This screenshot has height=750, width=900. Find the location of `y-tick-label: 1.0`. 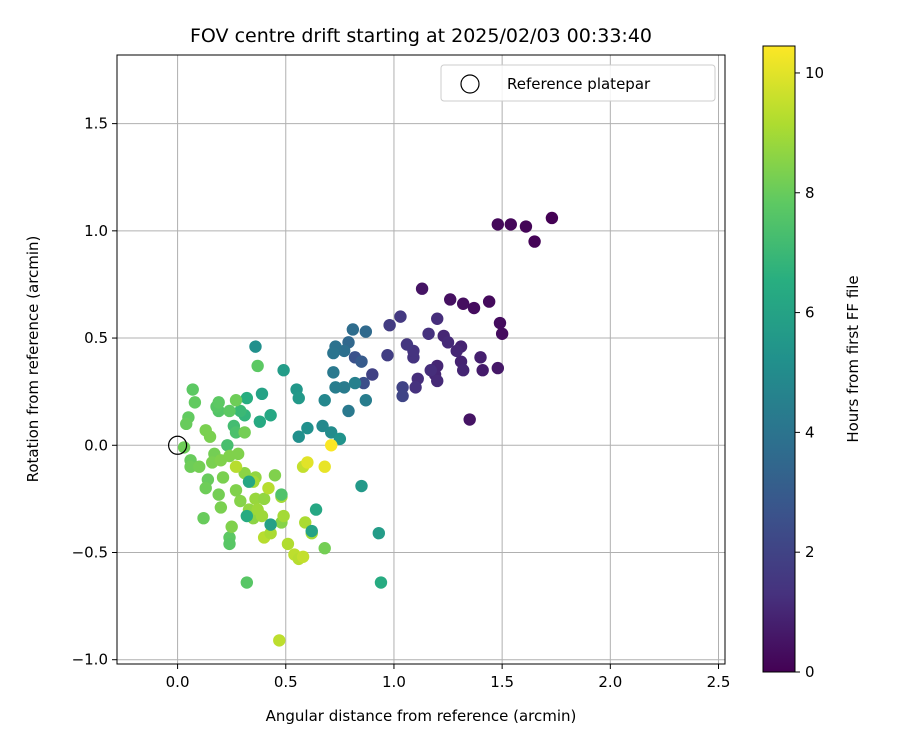

y-tick-label: 1.0 is located at coordinates (96, 231).